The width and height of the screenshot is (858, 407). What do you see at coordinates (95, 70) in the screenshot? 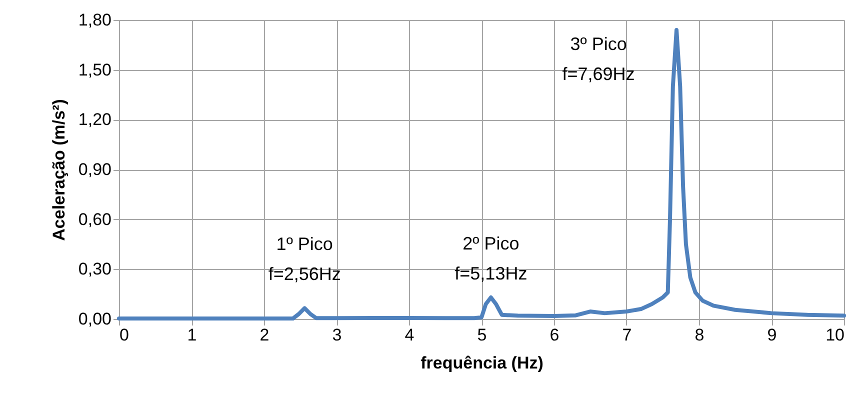
I see `y-tick-label: 1,50` at bounding box center [95, 70].